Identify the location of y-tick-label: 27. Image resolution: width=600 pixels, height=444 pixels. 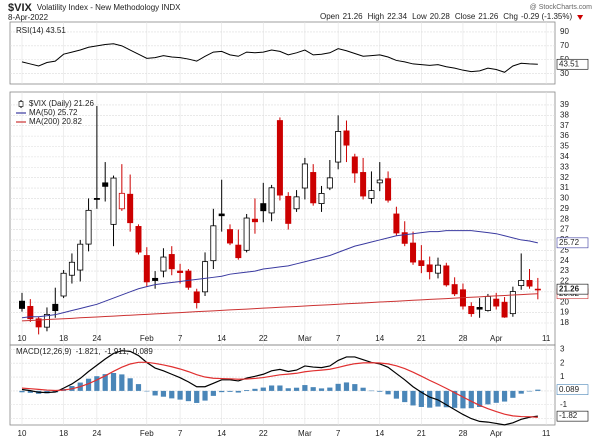
(564, 229).